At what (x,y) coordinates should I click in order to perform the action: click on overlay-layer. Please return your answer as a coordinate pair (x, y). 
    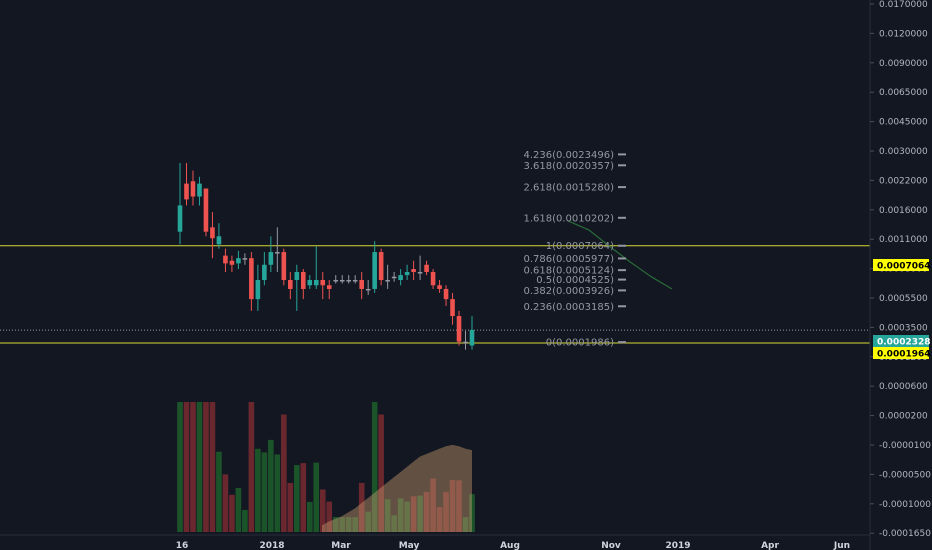
    Looking at the image, I should click on (397, 488).